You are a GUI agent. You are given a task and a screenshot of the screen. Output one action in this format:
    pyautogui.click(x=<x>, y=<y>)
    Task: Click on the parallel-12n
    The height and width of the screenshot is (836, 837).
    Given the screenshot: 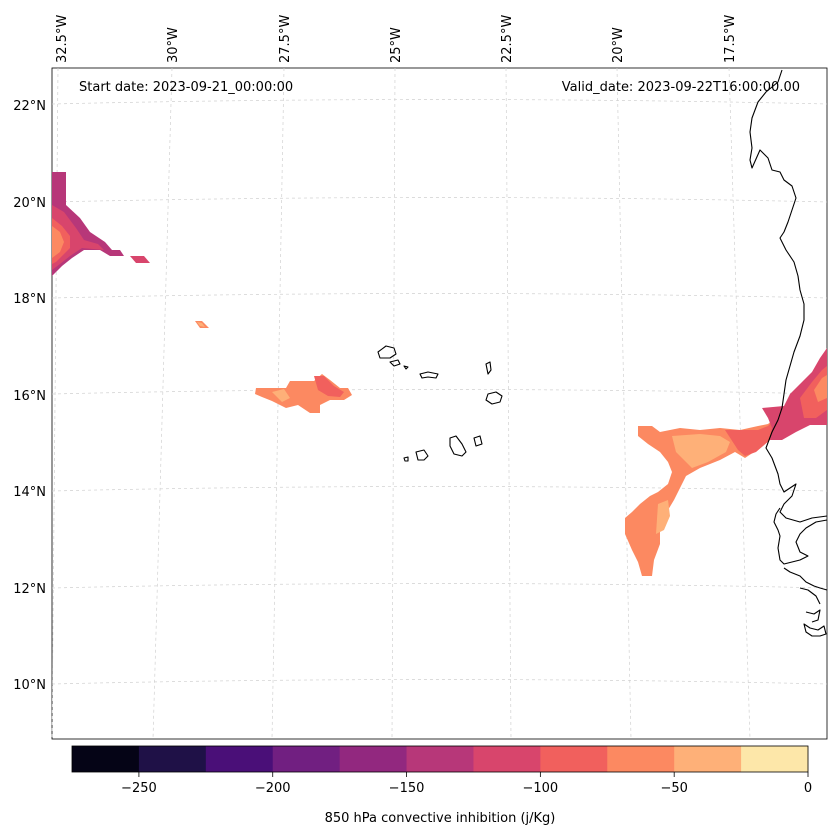 What is the action you would take?
    pyautogui.click(x=439, y=586)
    